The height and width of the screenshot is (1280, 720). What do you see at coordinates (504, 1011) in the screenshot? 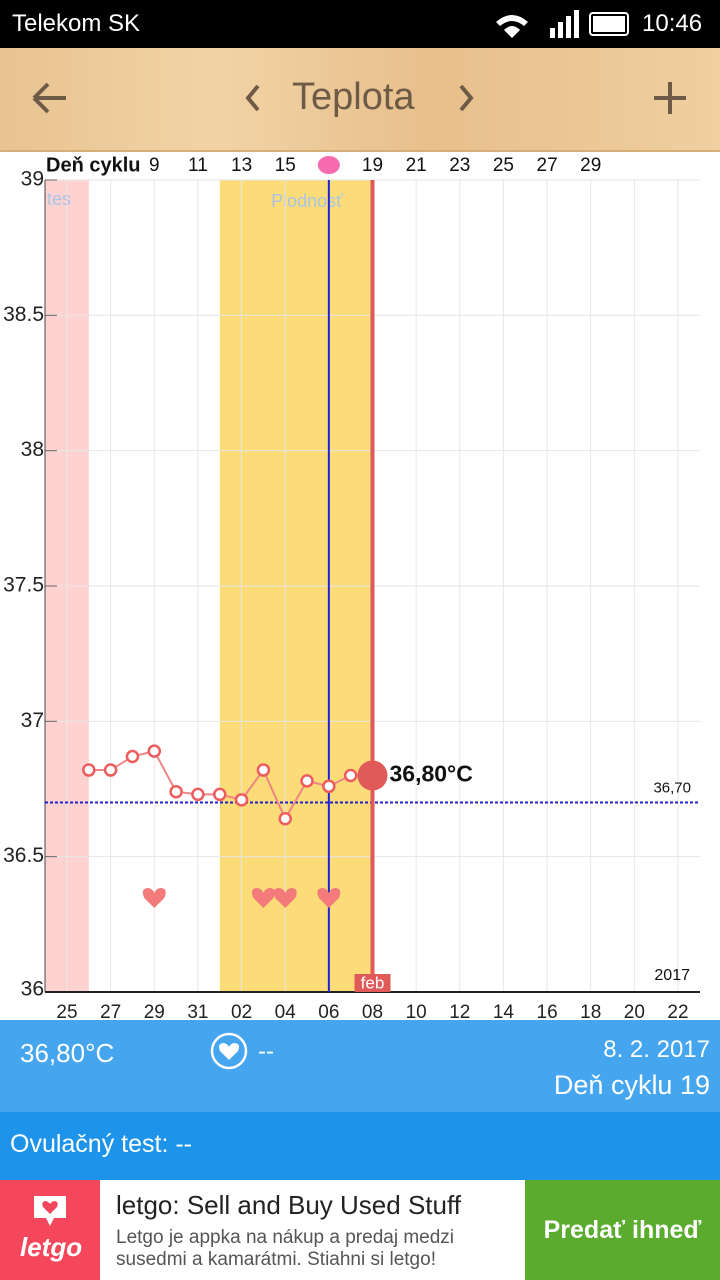
I see `x-tick-label: 14` at bounding box center [504, 1011].